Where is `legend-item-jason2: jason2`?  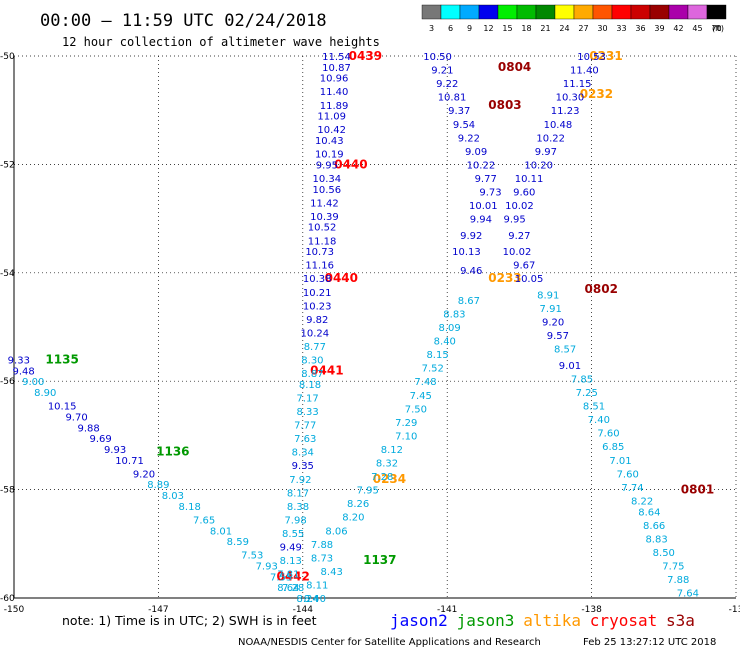
legend-item-jason2: jason2 is located at coordinates (419, 620).